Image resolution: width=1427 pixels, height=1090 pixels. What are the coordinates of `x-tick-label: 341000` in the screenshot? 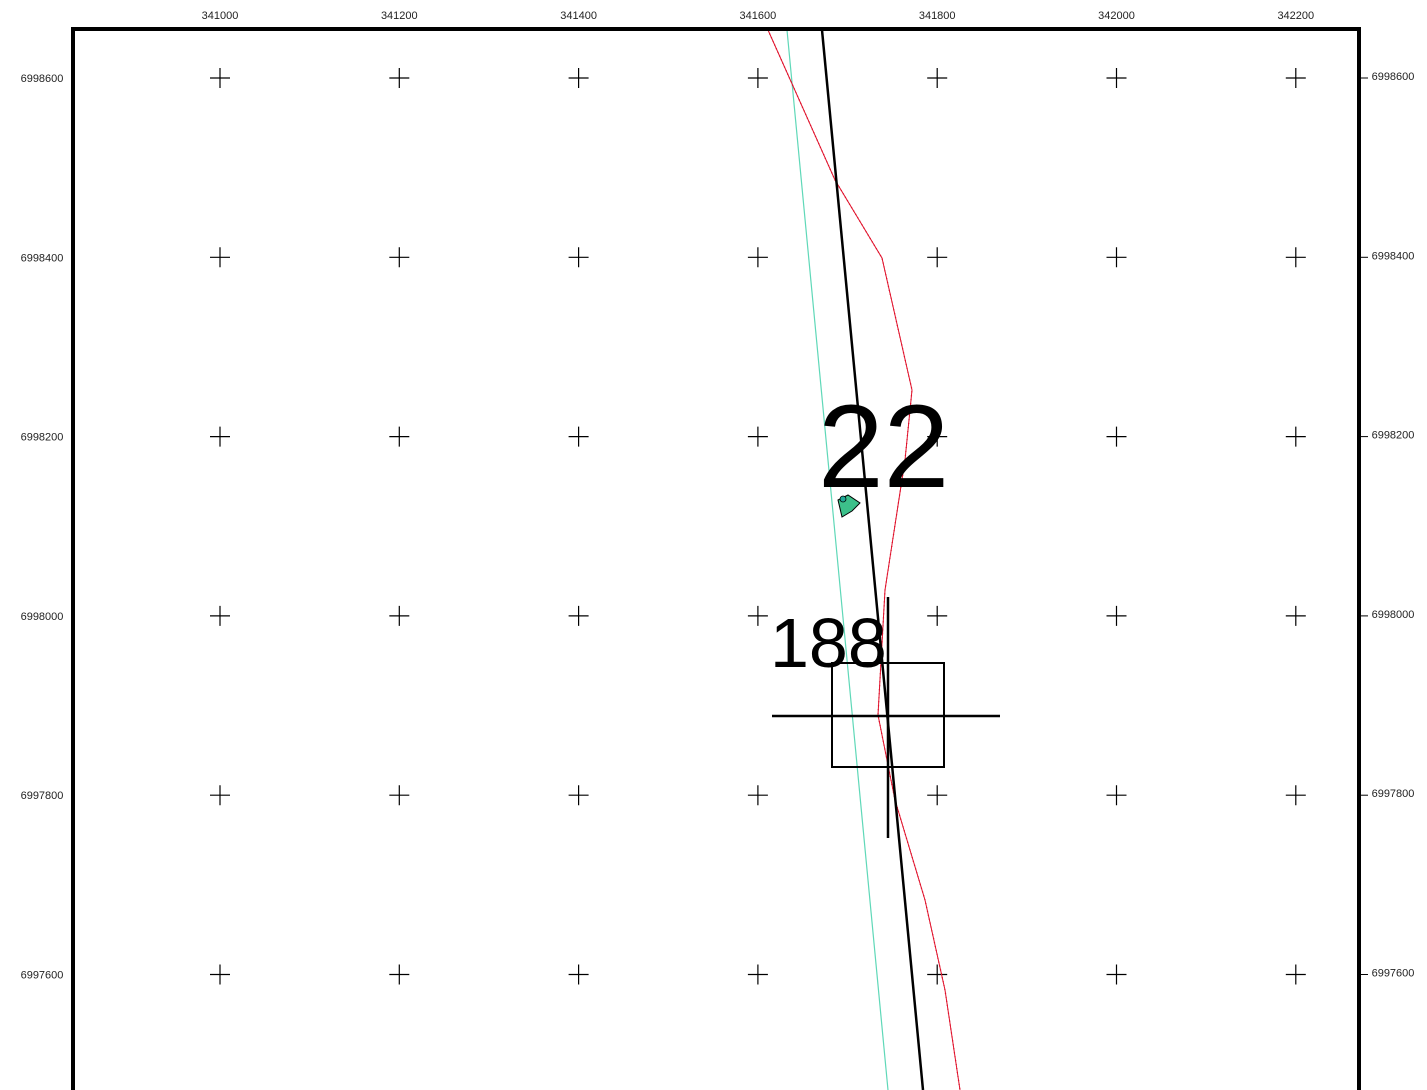 It's located at (220, 16).